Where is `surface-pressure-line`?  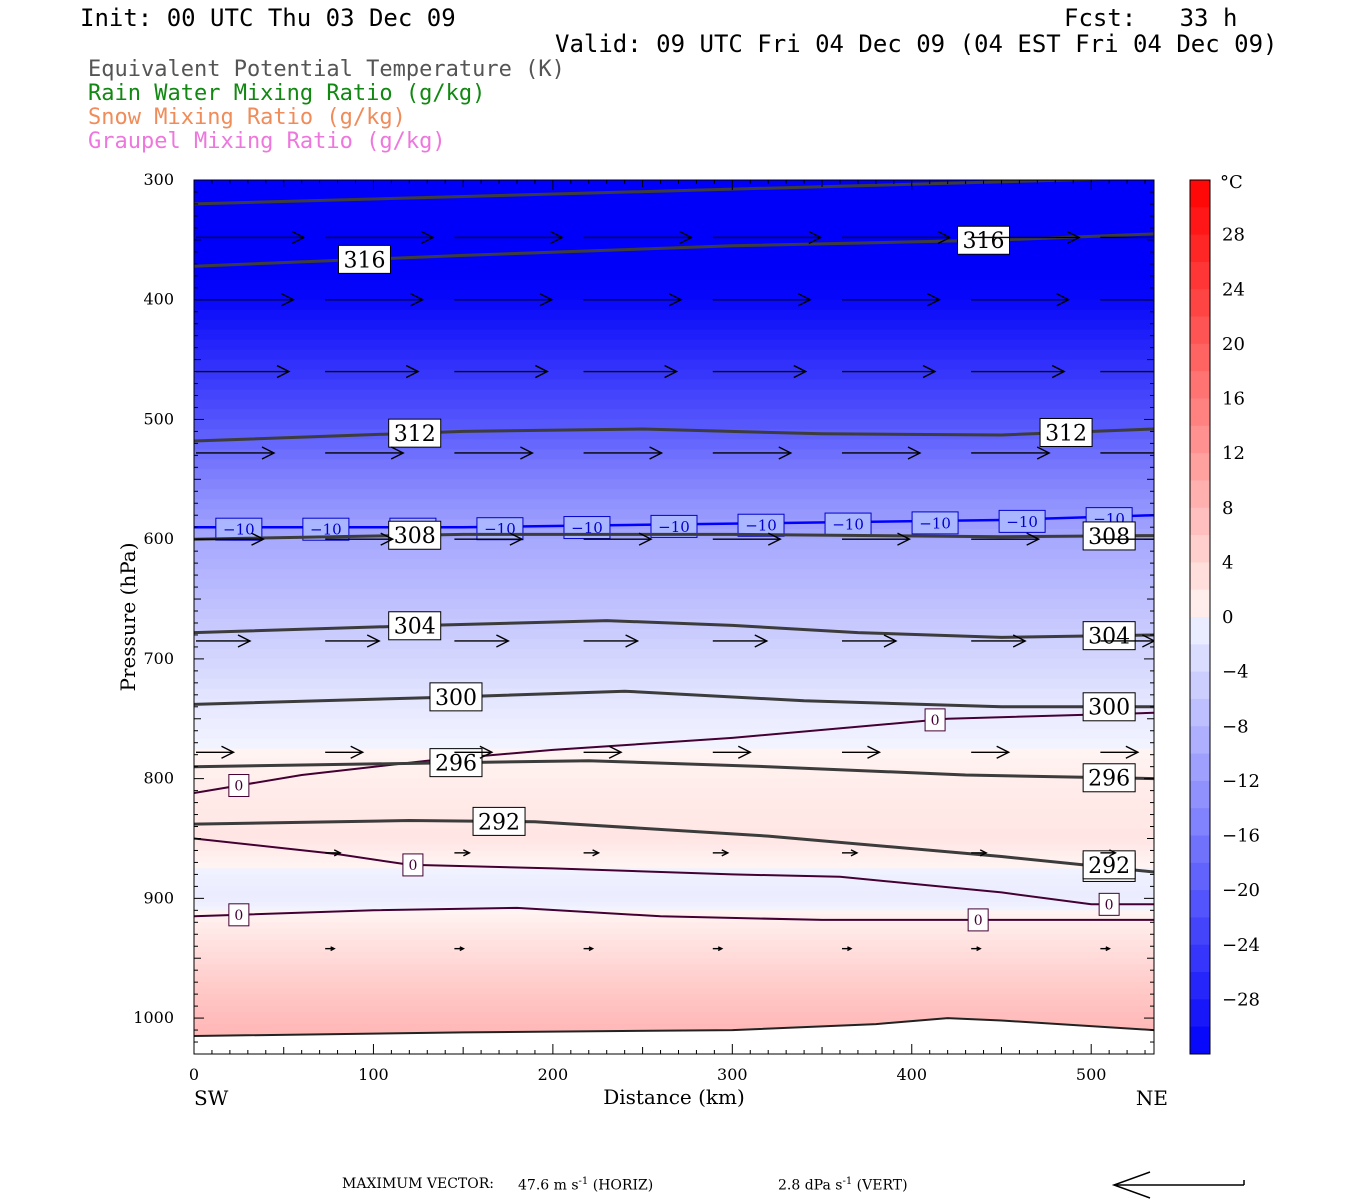
surface-pressure-line is located at coordinates (674, 1027).